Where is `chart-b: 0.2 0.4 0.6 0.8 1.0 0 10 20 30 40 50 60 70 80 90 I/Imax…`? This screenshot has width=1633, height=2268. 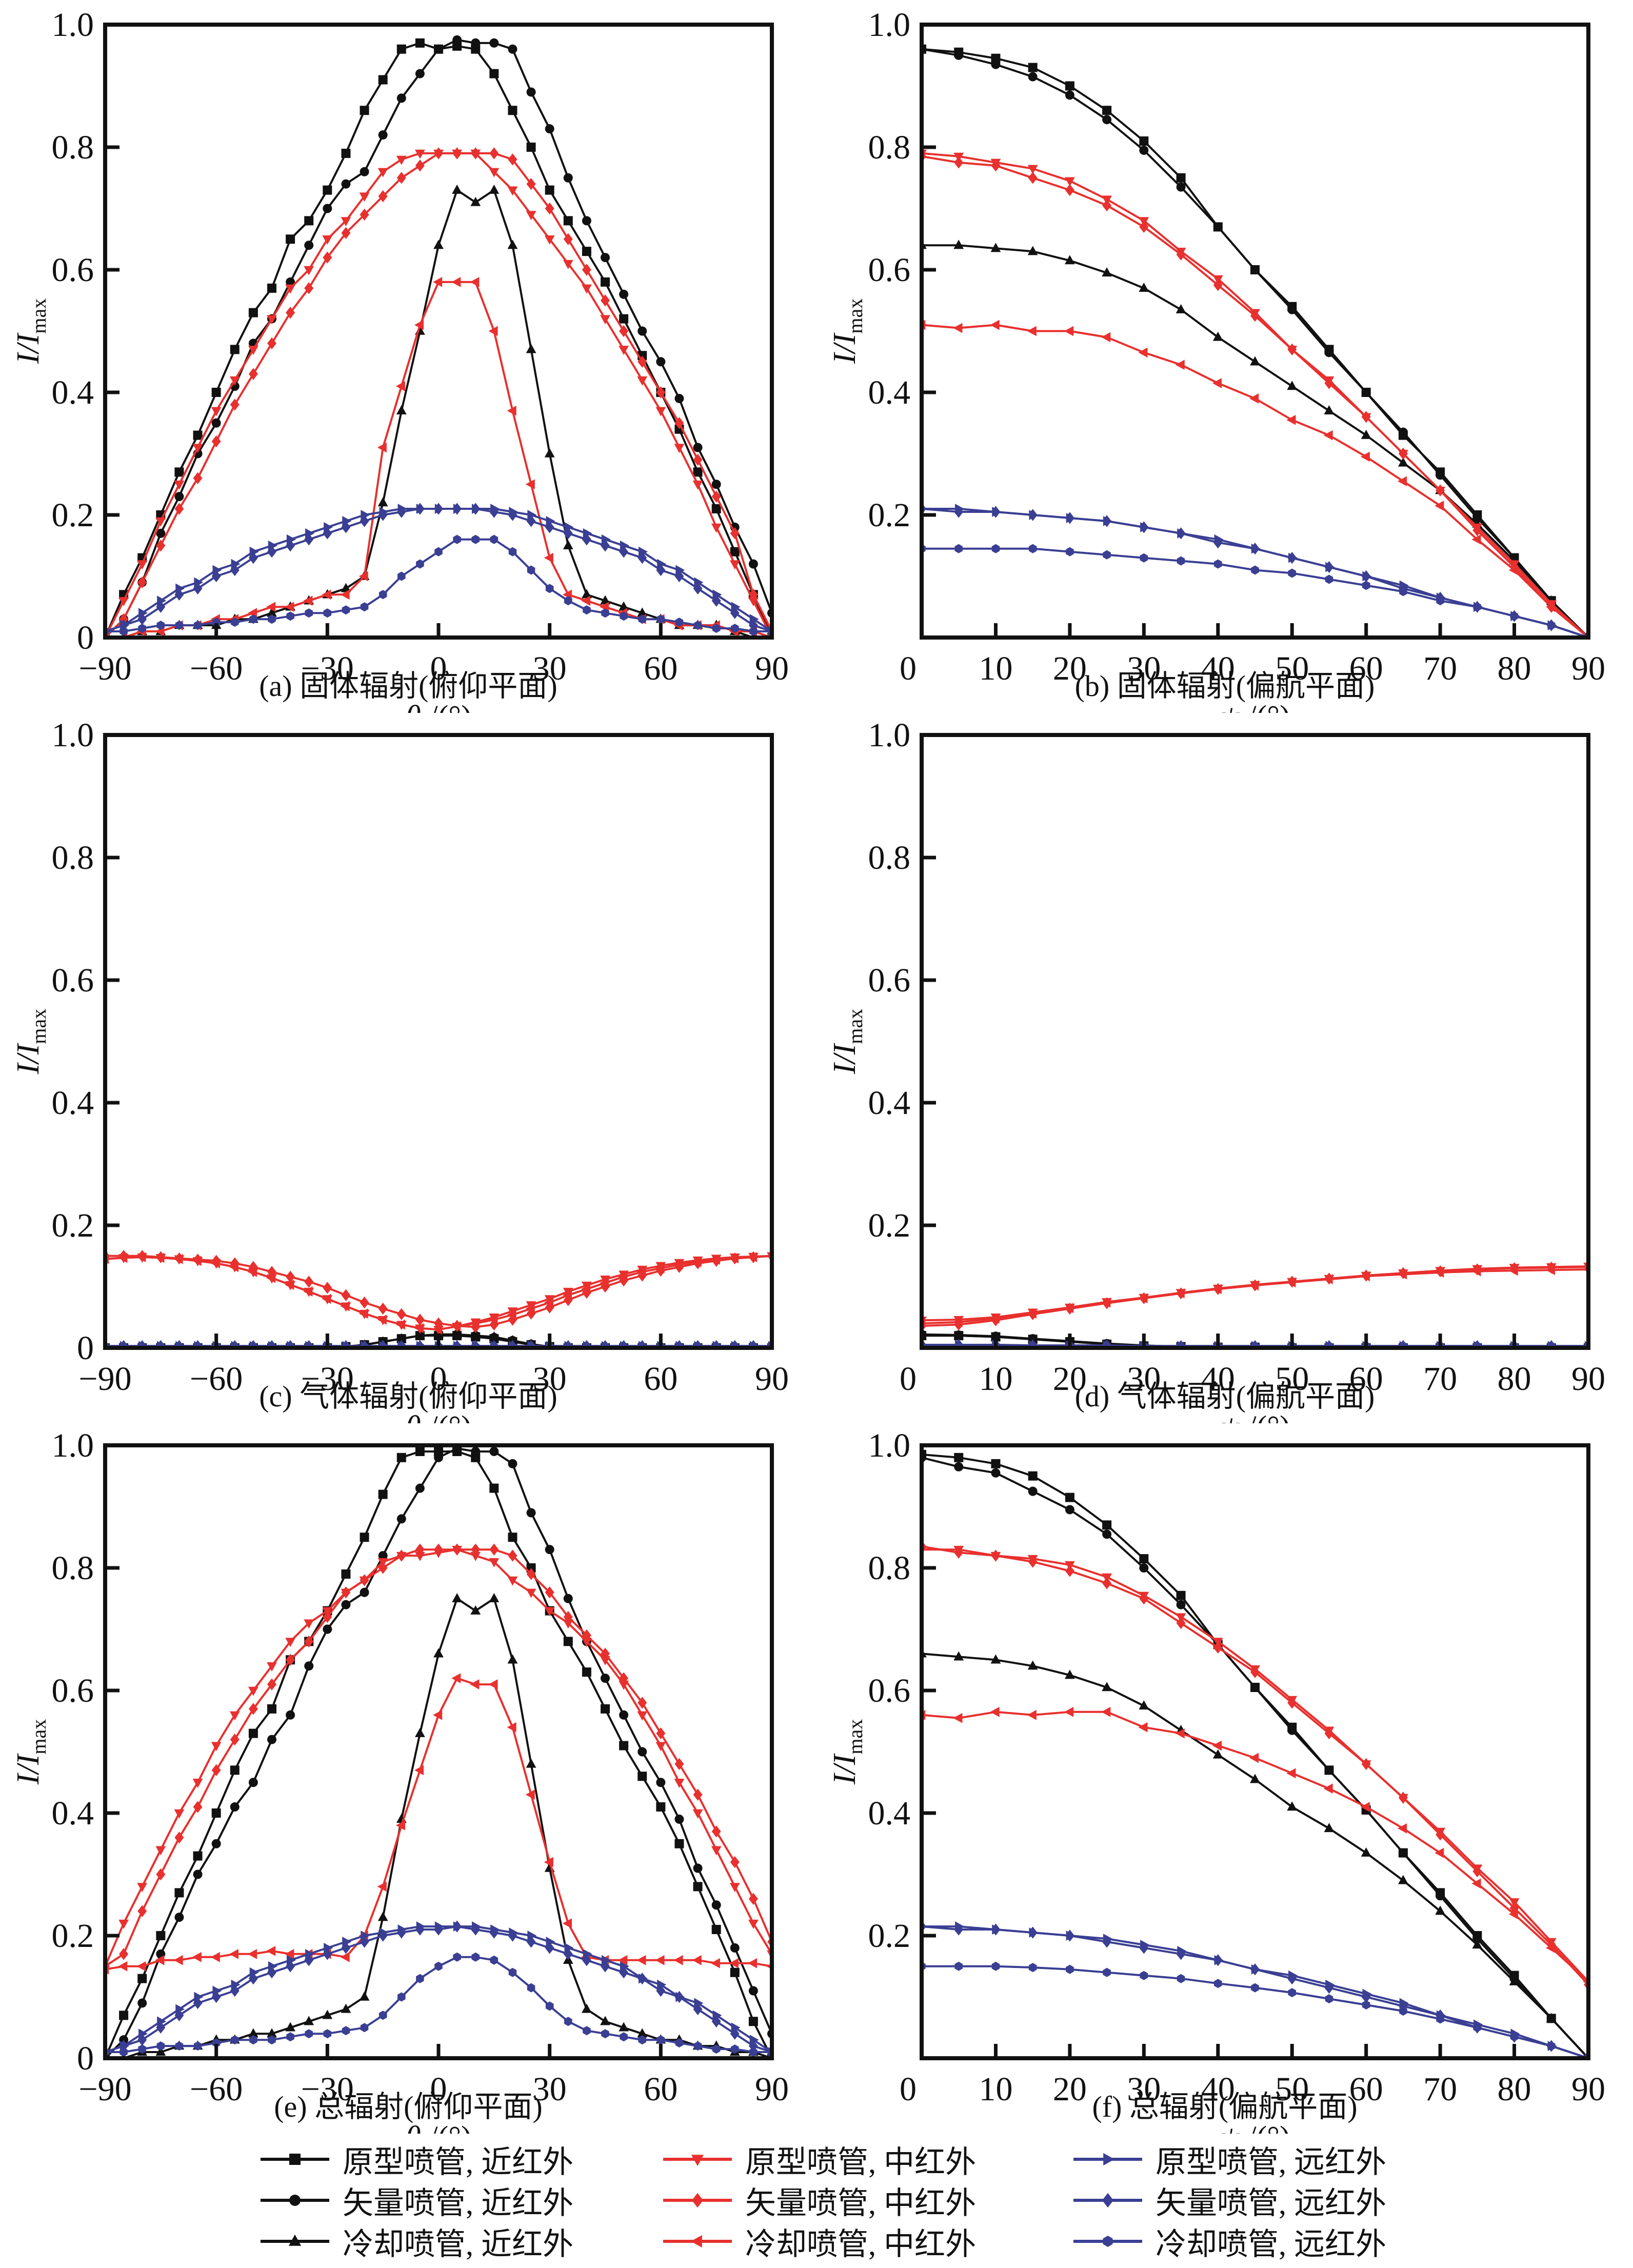
chart-b: 0.2 0.4 0.6 0.8 1.0 0 10 20 30 40 50 60 70 80 90 I/Imax… is located at coordinates (1216, 359).